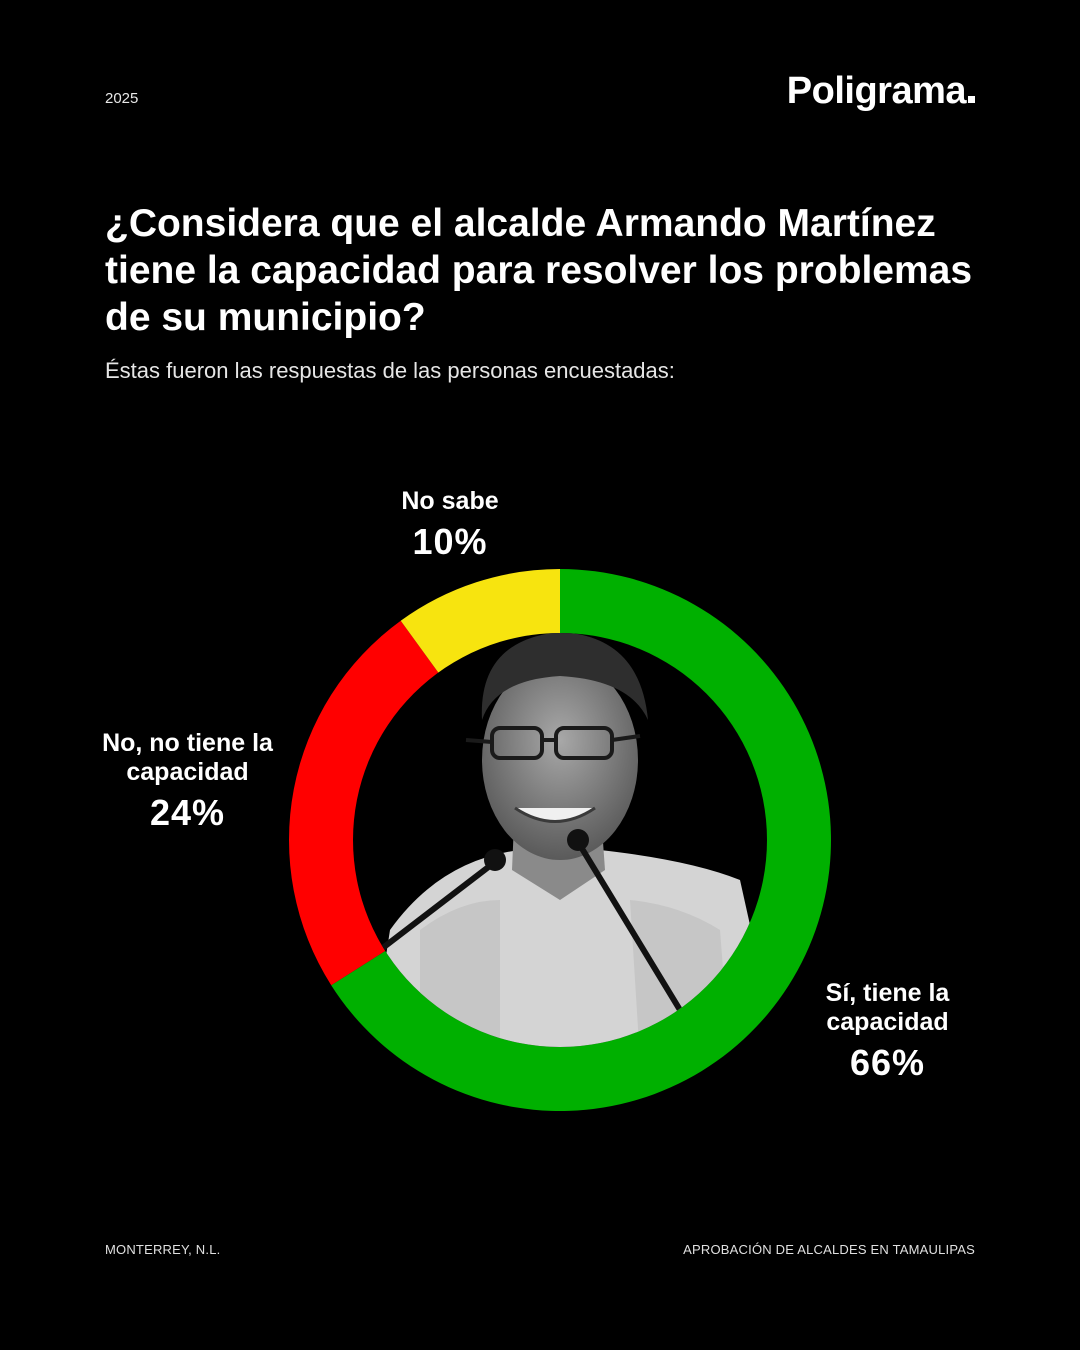 This screenshot has height=1350, width=1080. What do you see at coordinates (450, 541) in the screenshot?
I see `label-no-sabe-pct: 10%` at bounding box center [450, 541].